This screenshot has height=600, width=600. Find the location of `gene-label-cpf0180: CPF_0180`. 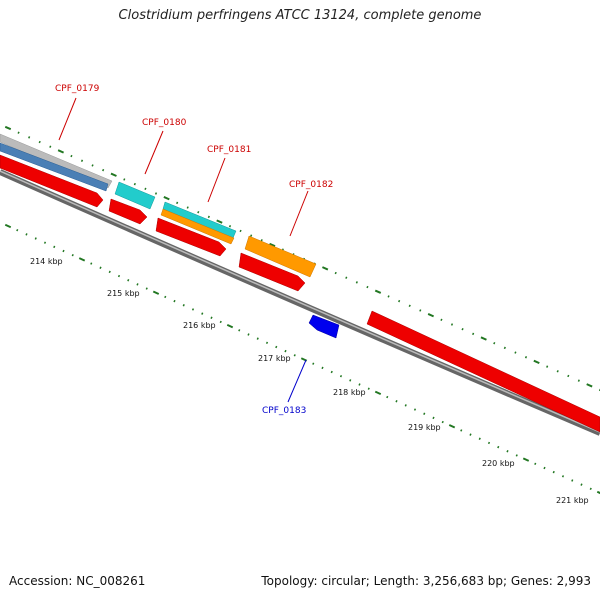

gene-label-cpf0180: CPF_0180 is located at coordinates (164, 123).